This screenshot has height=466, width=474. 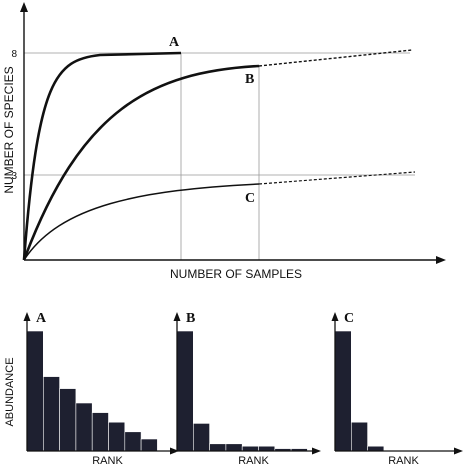 I want to click on curve-c, so click(x=141, y=222).